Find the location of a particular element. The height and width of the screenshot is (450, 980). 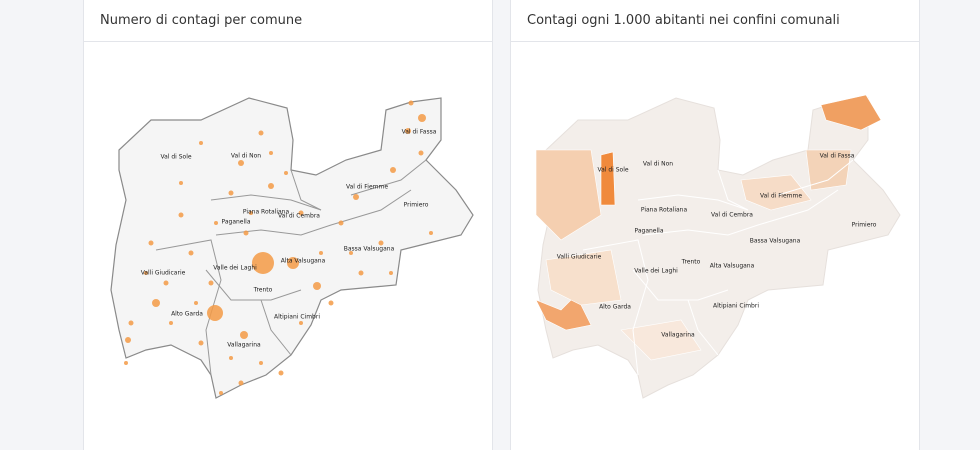

panel-title: Numero di contagi per comune is located at coordinates (288, 21).